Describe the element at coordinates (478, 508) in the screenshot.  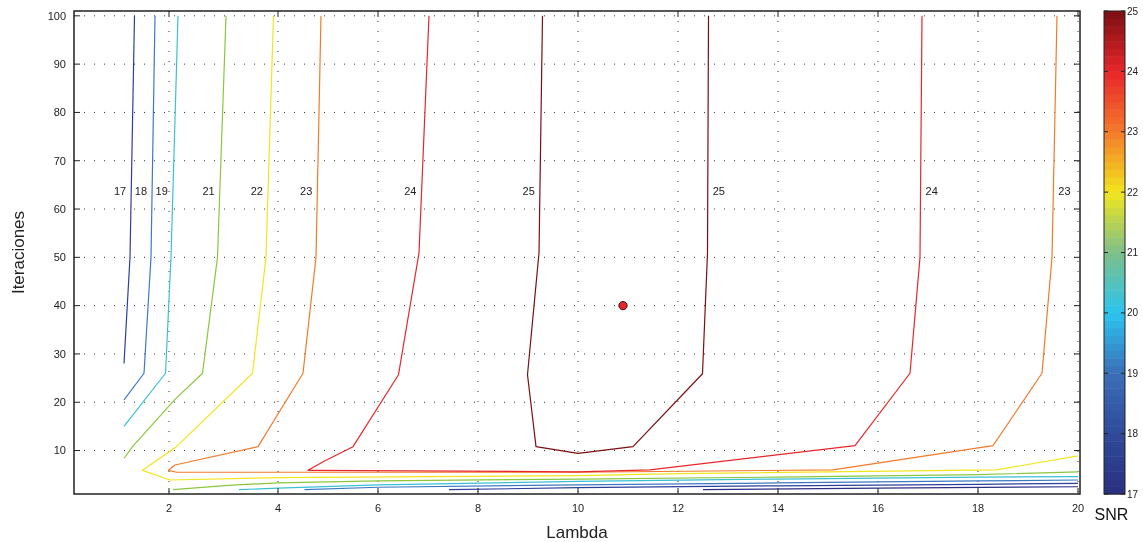
I see `x-tick-label: 8` at that location.